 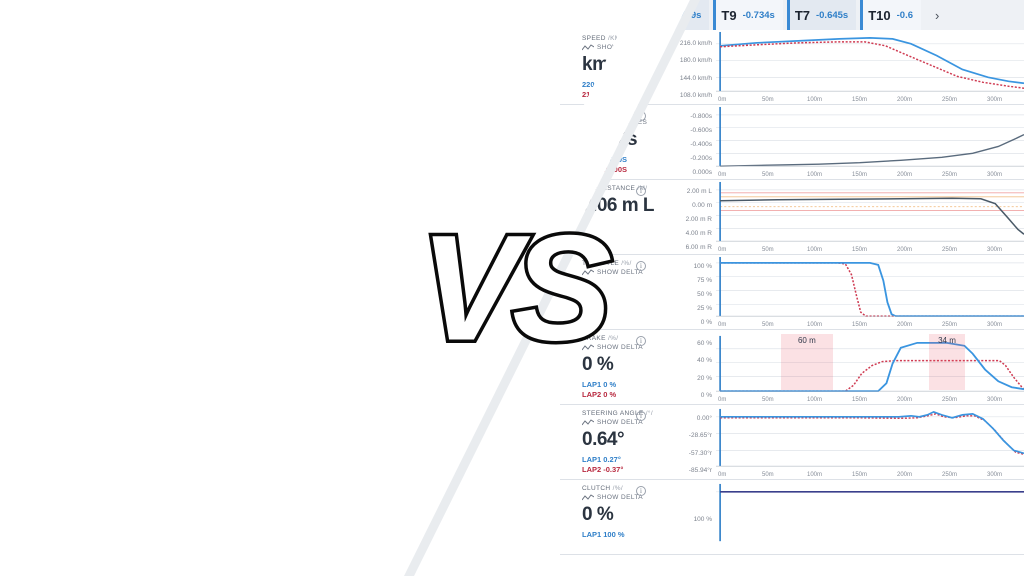 What do you see at coordinates (602, 84) in the screenshot?
I see `row-lap1: 220.5 KM/H` at bounding box center [602, 84].